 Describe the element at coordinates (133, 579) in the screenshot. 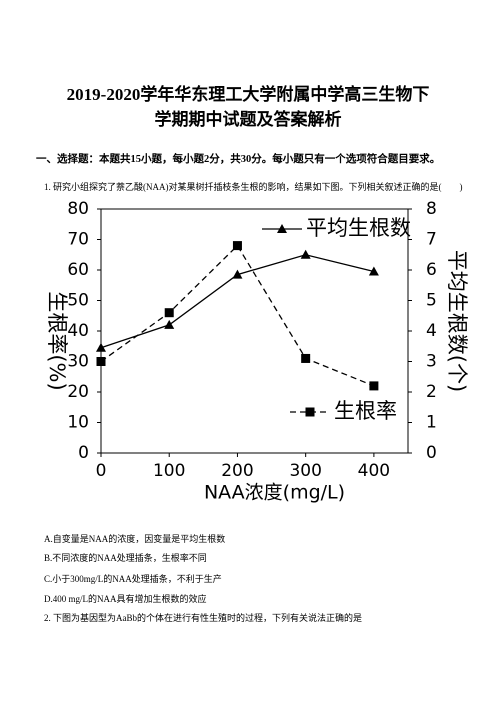

I see `option: C.小于300mg/L的NAA处理插条，不利于生产` at that location.